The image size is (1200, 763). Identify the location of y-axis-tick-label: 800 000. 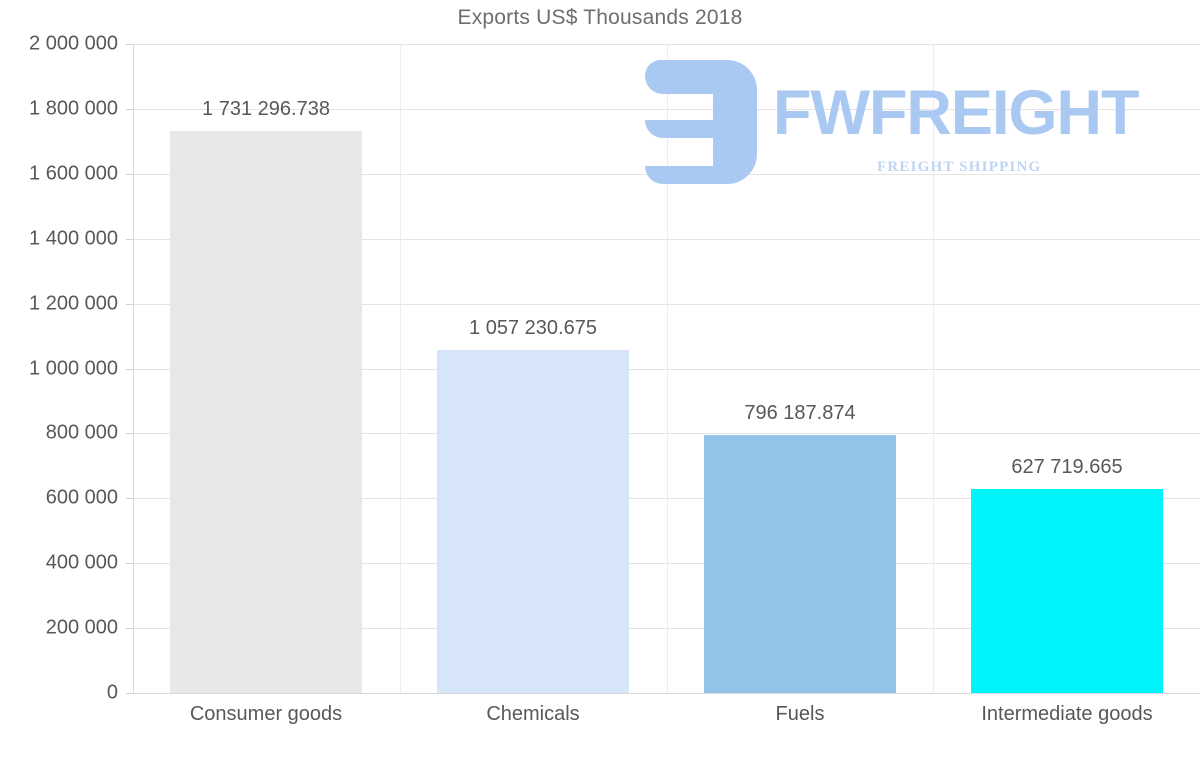
(81, 432).